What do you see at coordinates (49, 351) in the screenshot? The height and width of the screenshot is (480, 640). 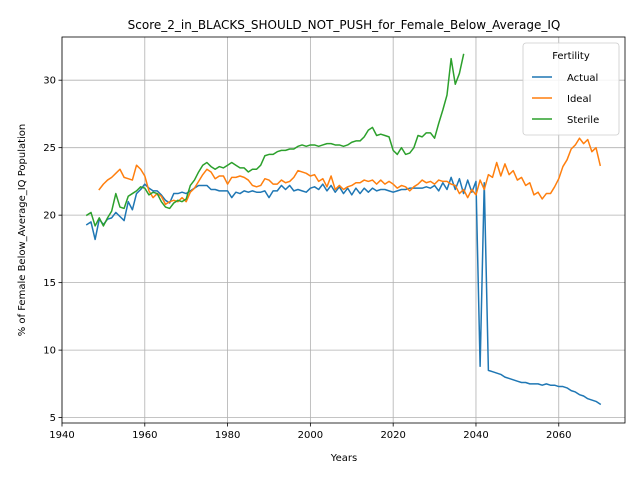 I see `y-tick-label: 10` at bounding box center [49, 351].